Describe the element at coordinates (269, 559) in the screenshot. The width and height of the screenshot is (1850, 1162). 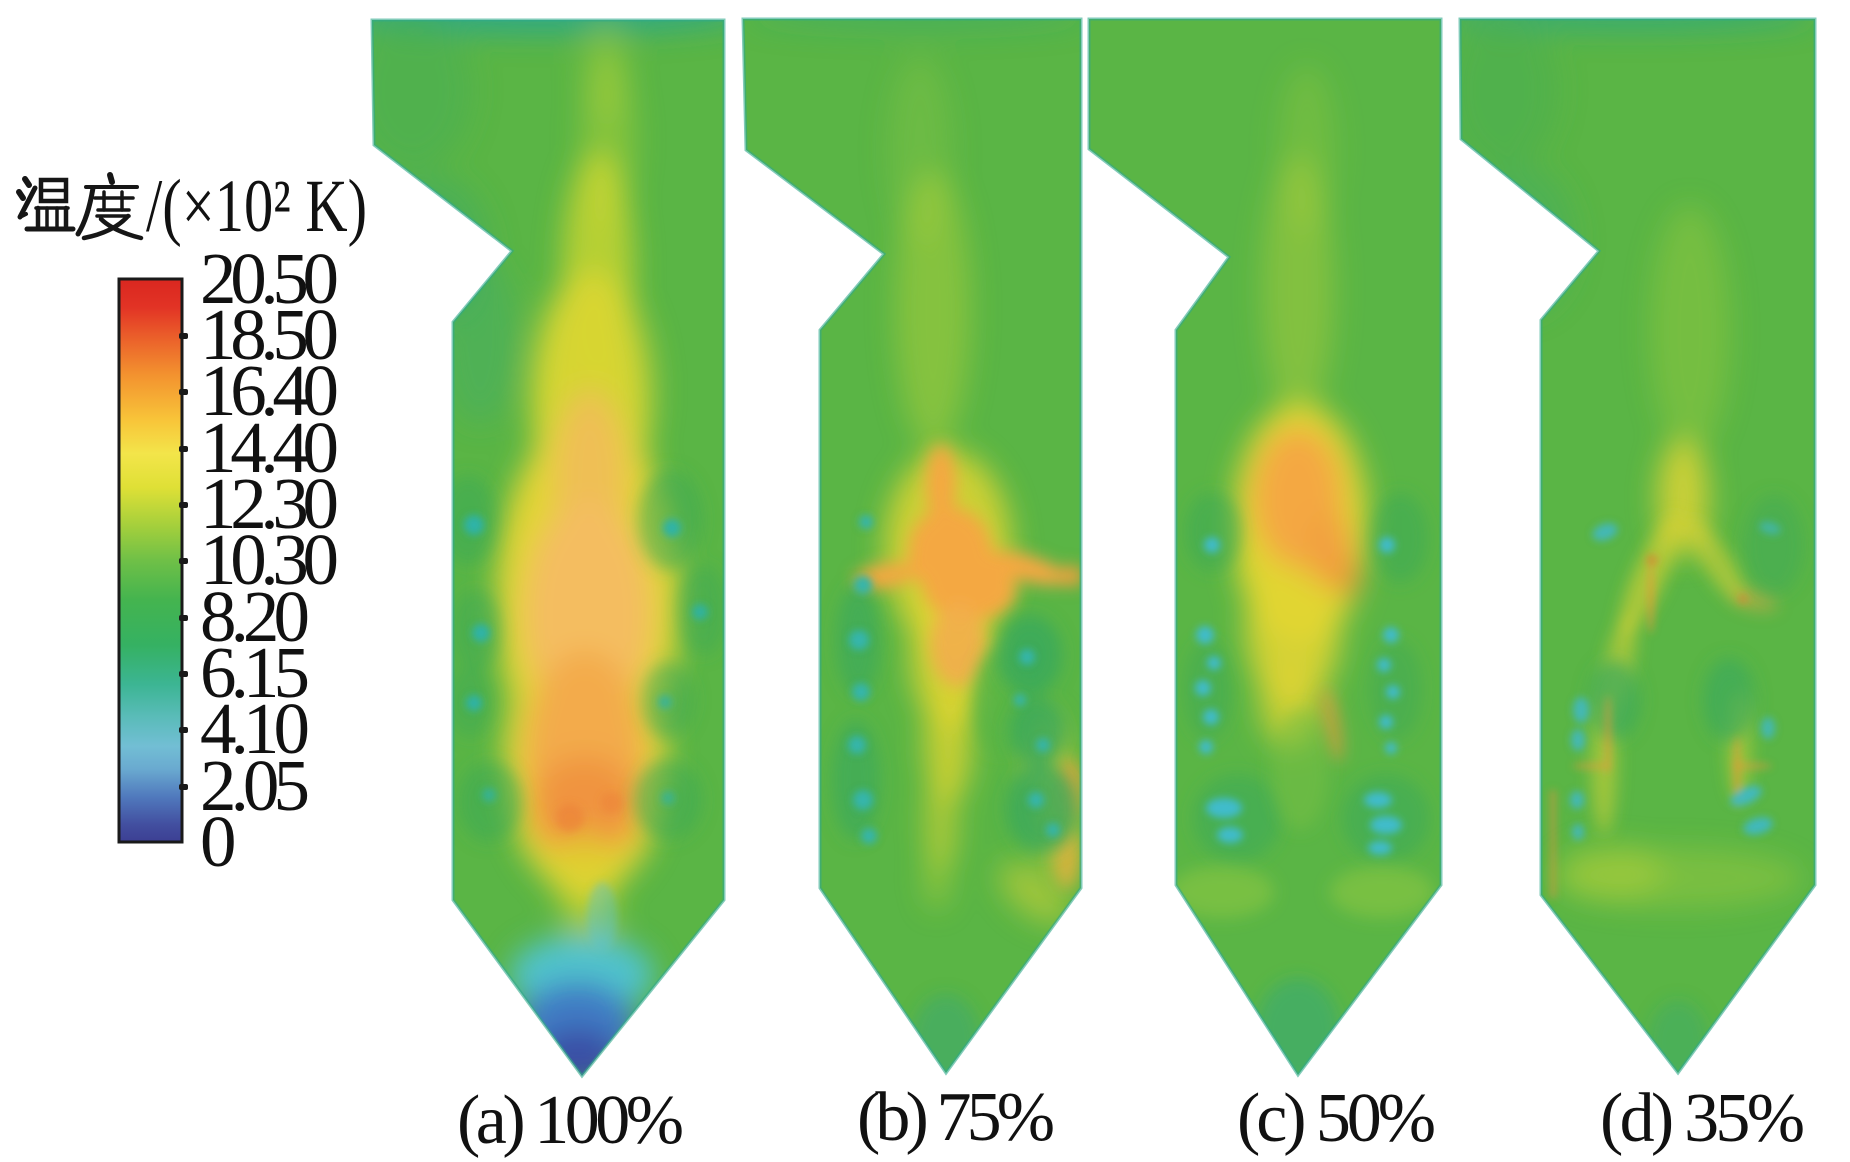
I see `svg-text: 10.30` at that location.